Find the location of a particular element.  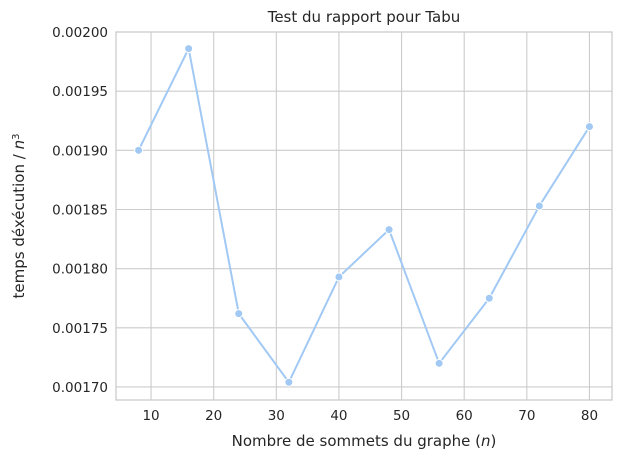

y-tick-label: 0.00185 is located at coordinates (80, 210).